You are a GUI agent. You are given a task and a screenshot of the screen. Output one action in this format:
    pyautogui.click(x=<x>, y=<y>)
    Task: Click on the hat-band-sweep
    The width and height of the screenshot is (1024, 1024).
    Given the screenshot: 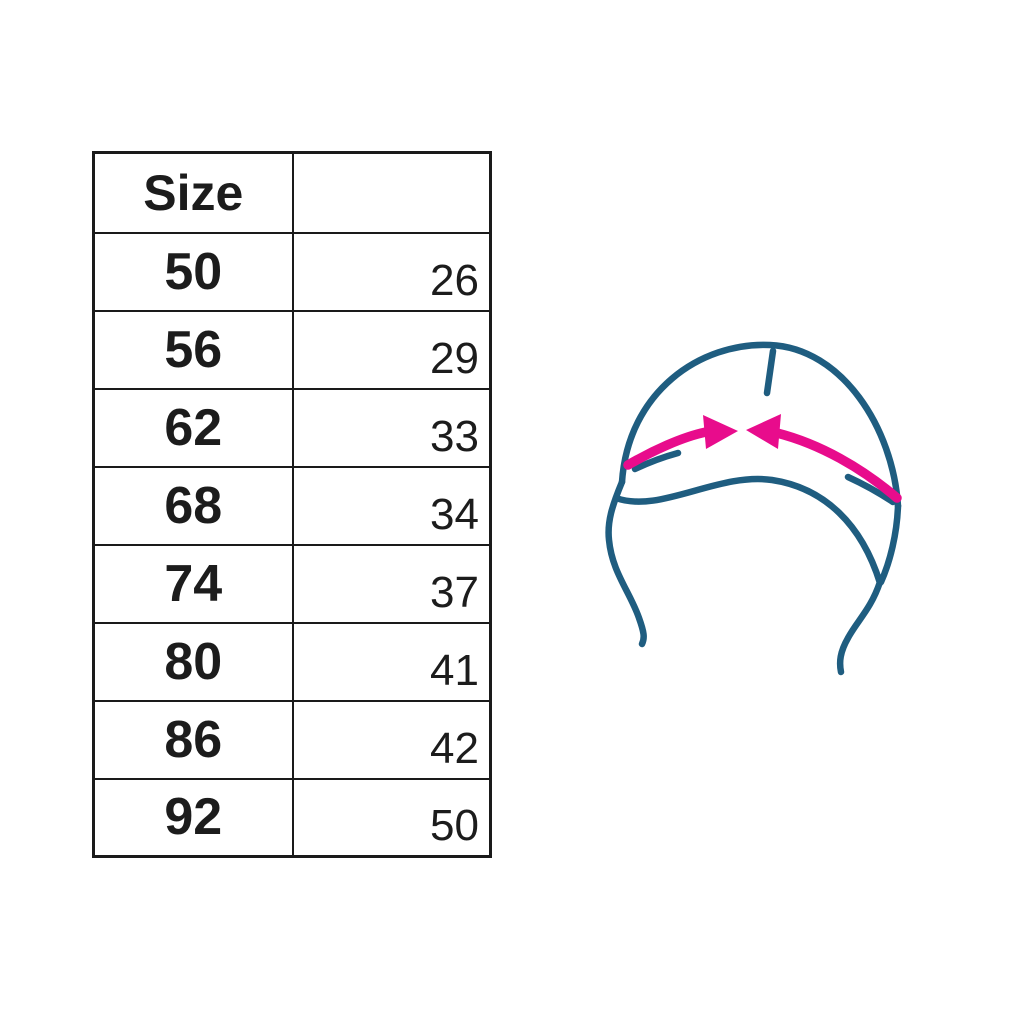 What is the action you would take?
    pyautogui.click(x=748, y=531)
    